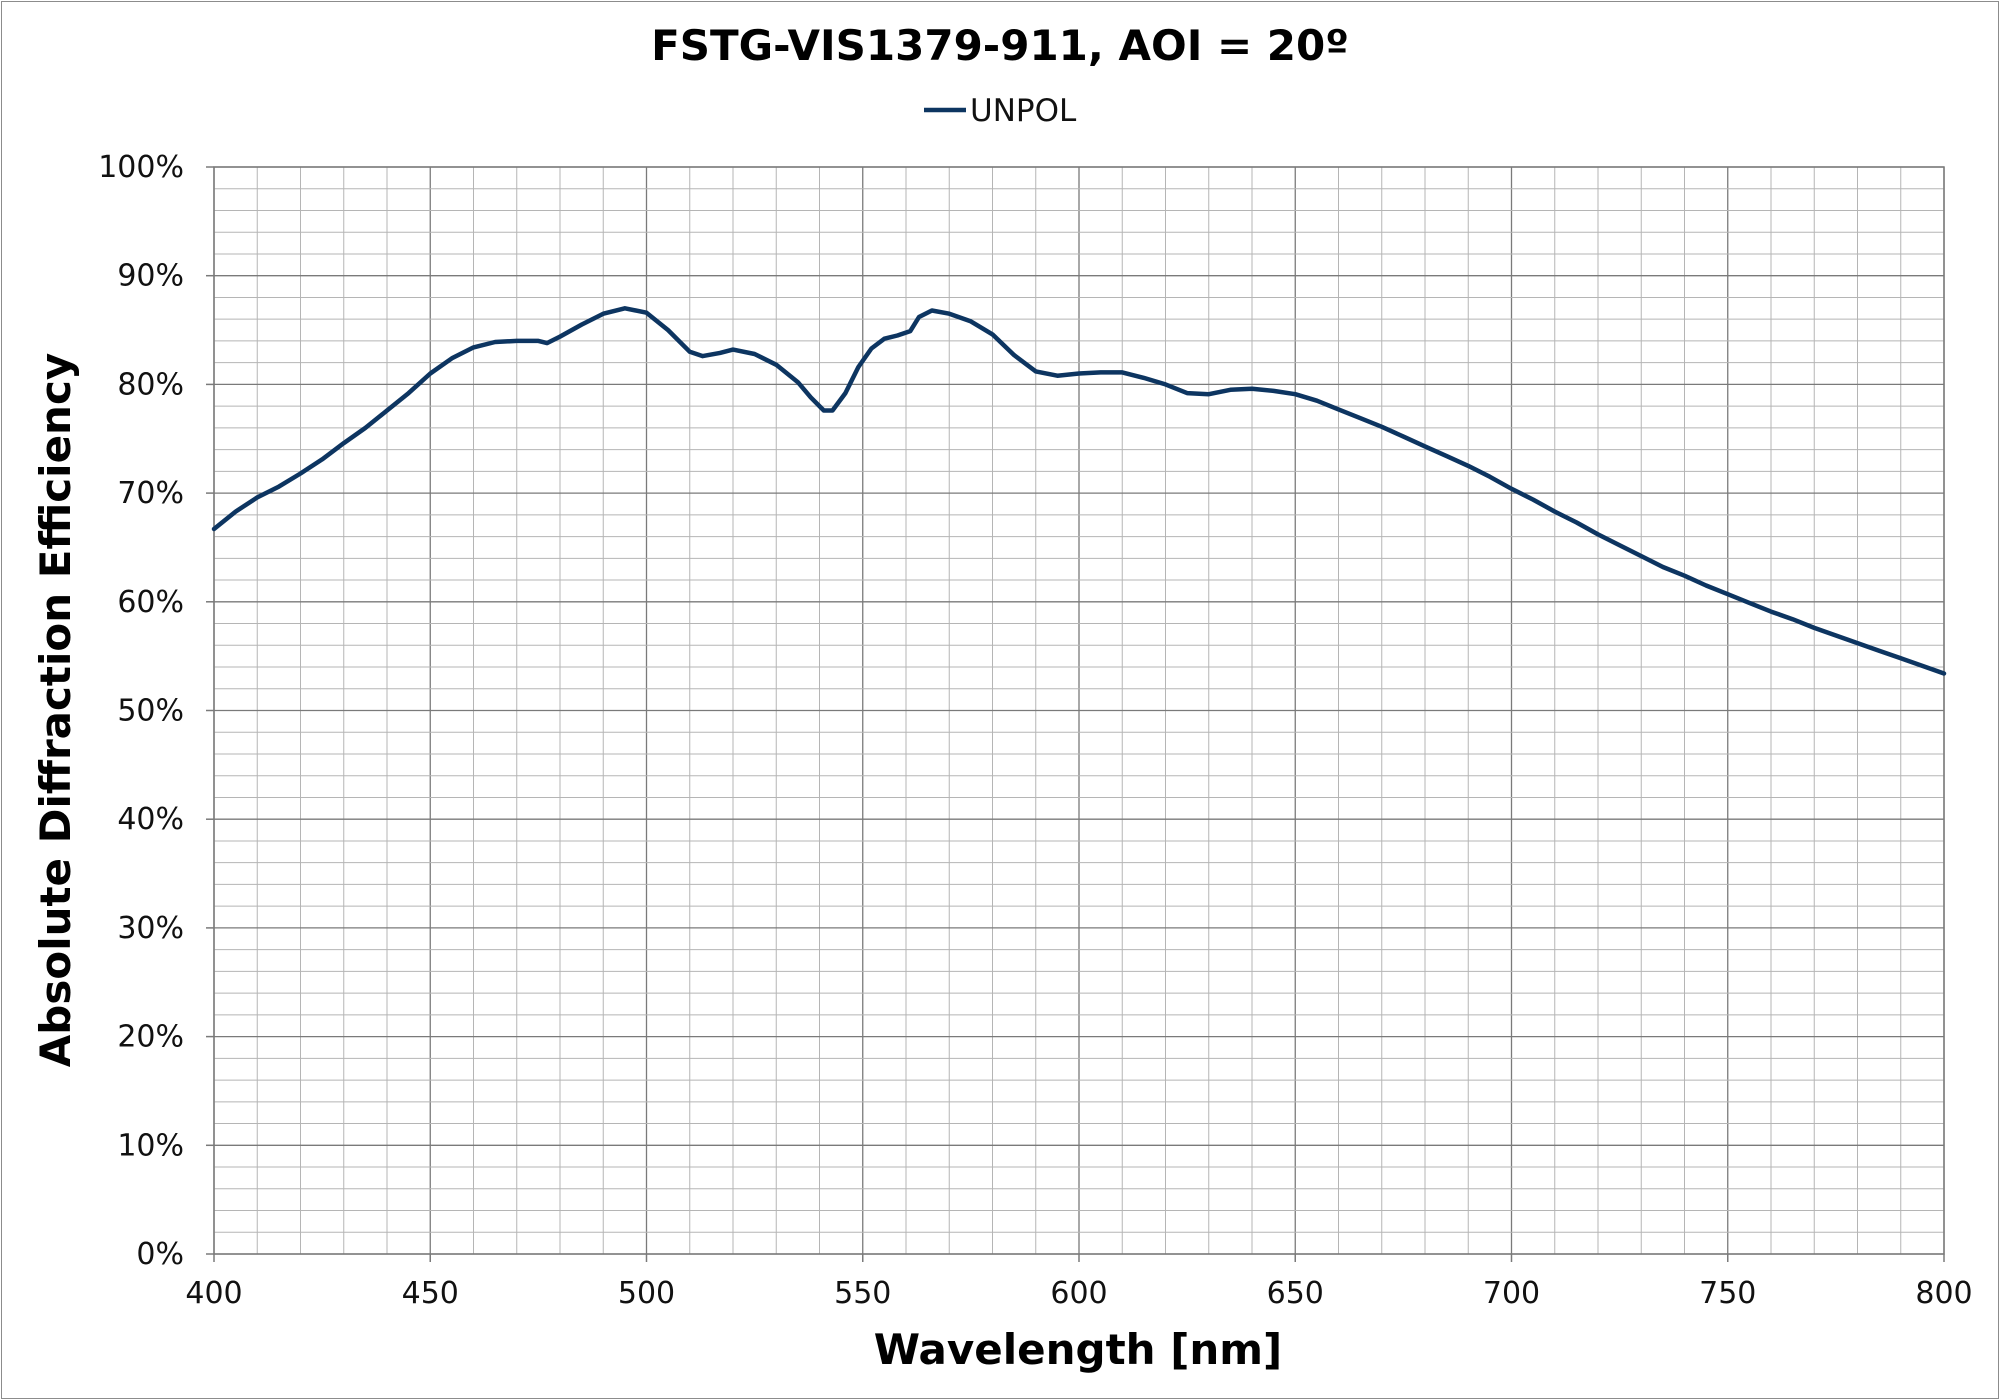 Image resolution: width=2000 pixels, height=1400 pixels. I want to click on chart-title: FSTG-VIS1379-911, AOI = 20º, so click(1000, 45).